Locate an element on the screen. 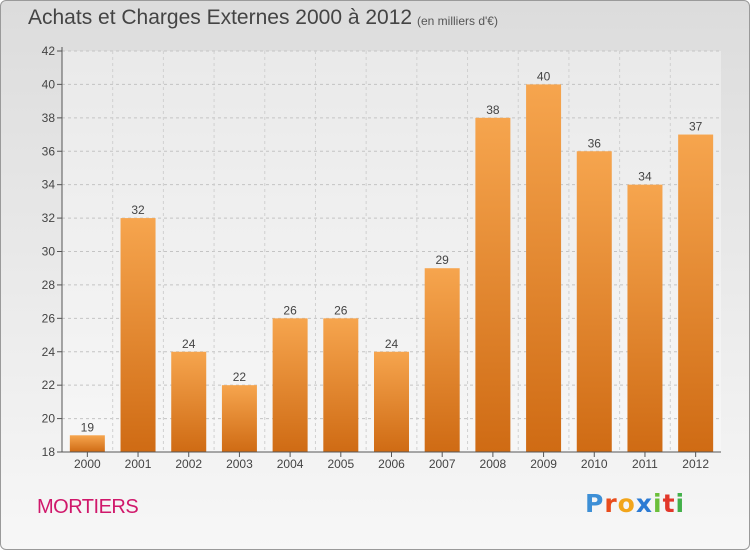 This screenshot has height=550, width=750. y-tick-label: 34 is located at coordinates (49, 185).